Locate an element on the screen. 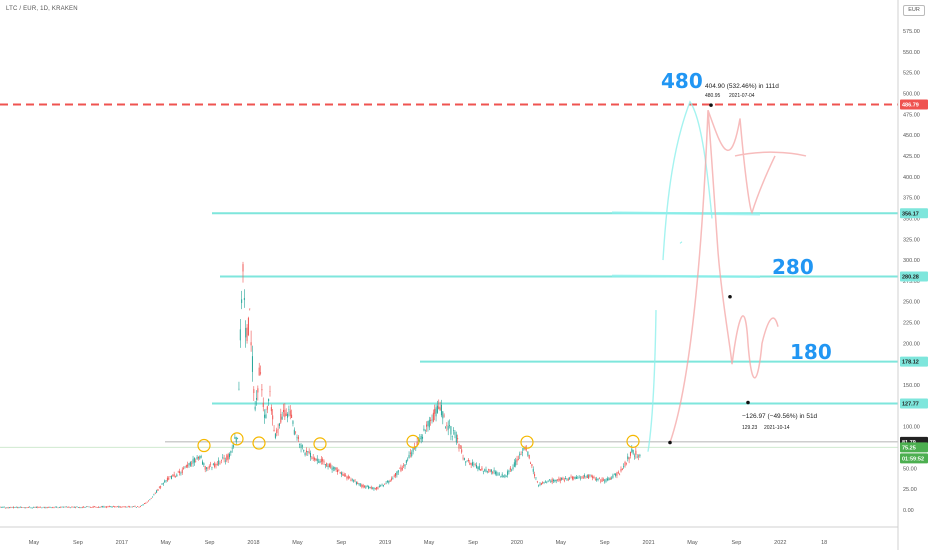 This screenshot has height=555, width=932. price-tag-label: 356.17 is located at coordinates (910, 214).